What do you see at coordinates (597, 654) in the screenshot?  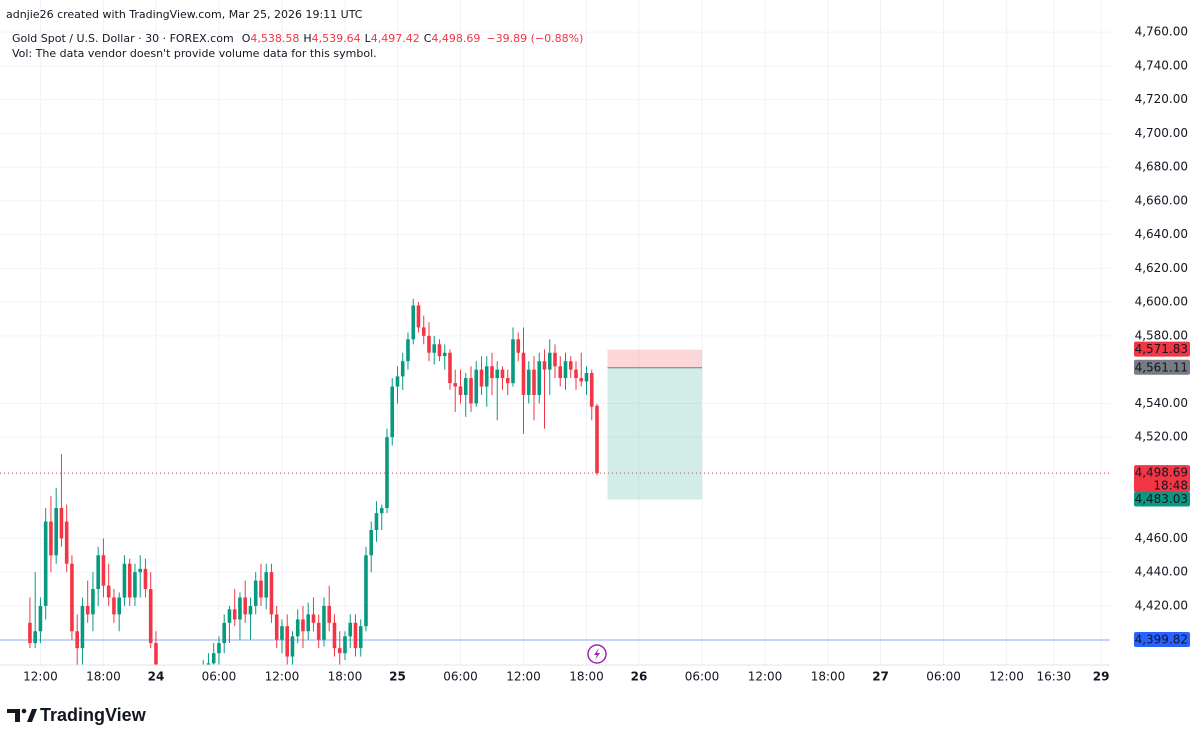 I see `lightning-icon` at bounding box center [597, 654].